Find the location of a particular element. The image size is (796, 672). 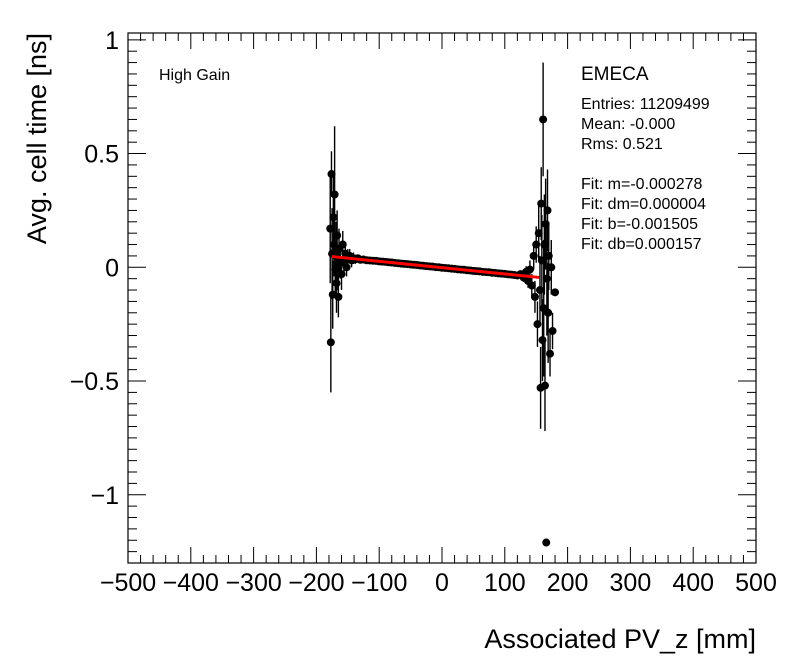

x-tick-label: 400 is located at coordinates (693, 583).